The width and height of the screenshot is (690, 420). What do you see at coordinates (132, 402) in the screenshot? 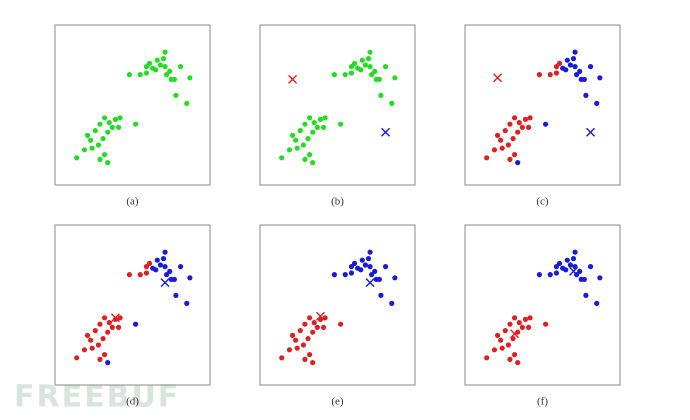
I see `panel-label: (d)` at bounding box center [132, 402].